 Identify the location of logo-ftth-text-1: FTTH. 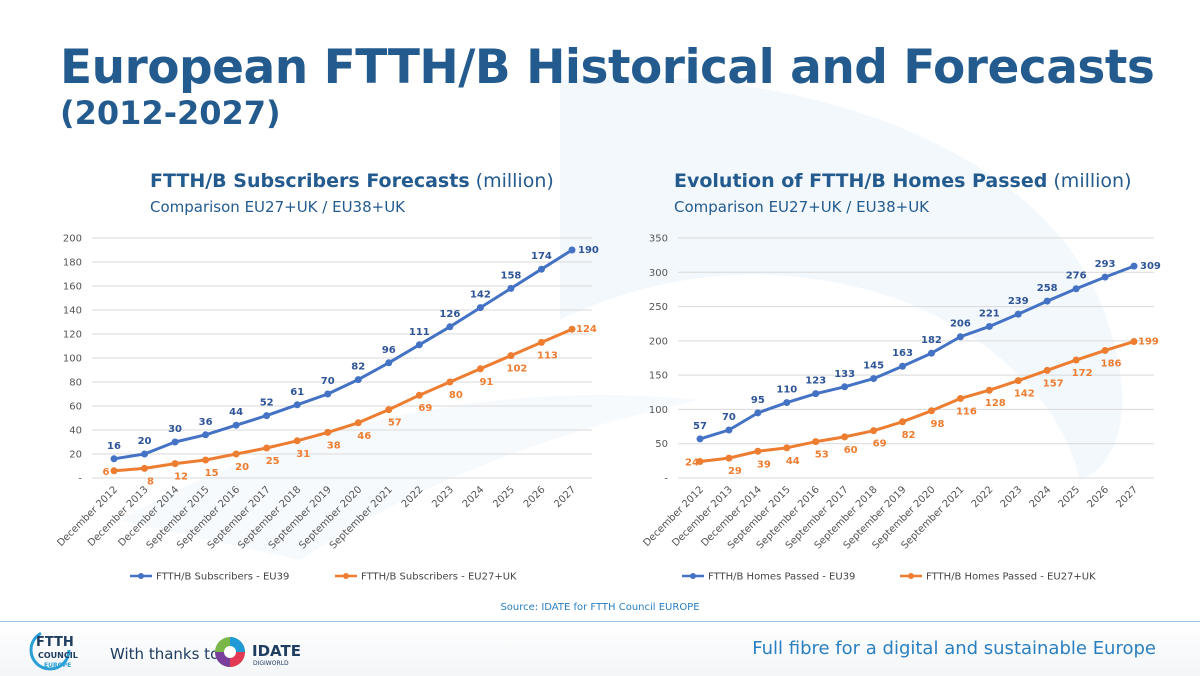
(55, 642).